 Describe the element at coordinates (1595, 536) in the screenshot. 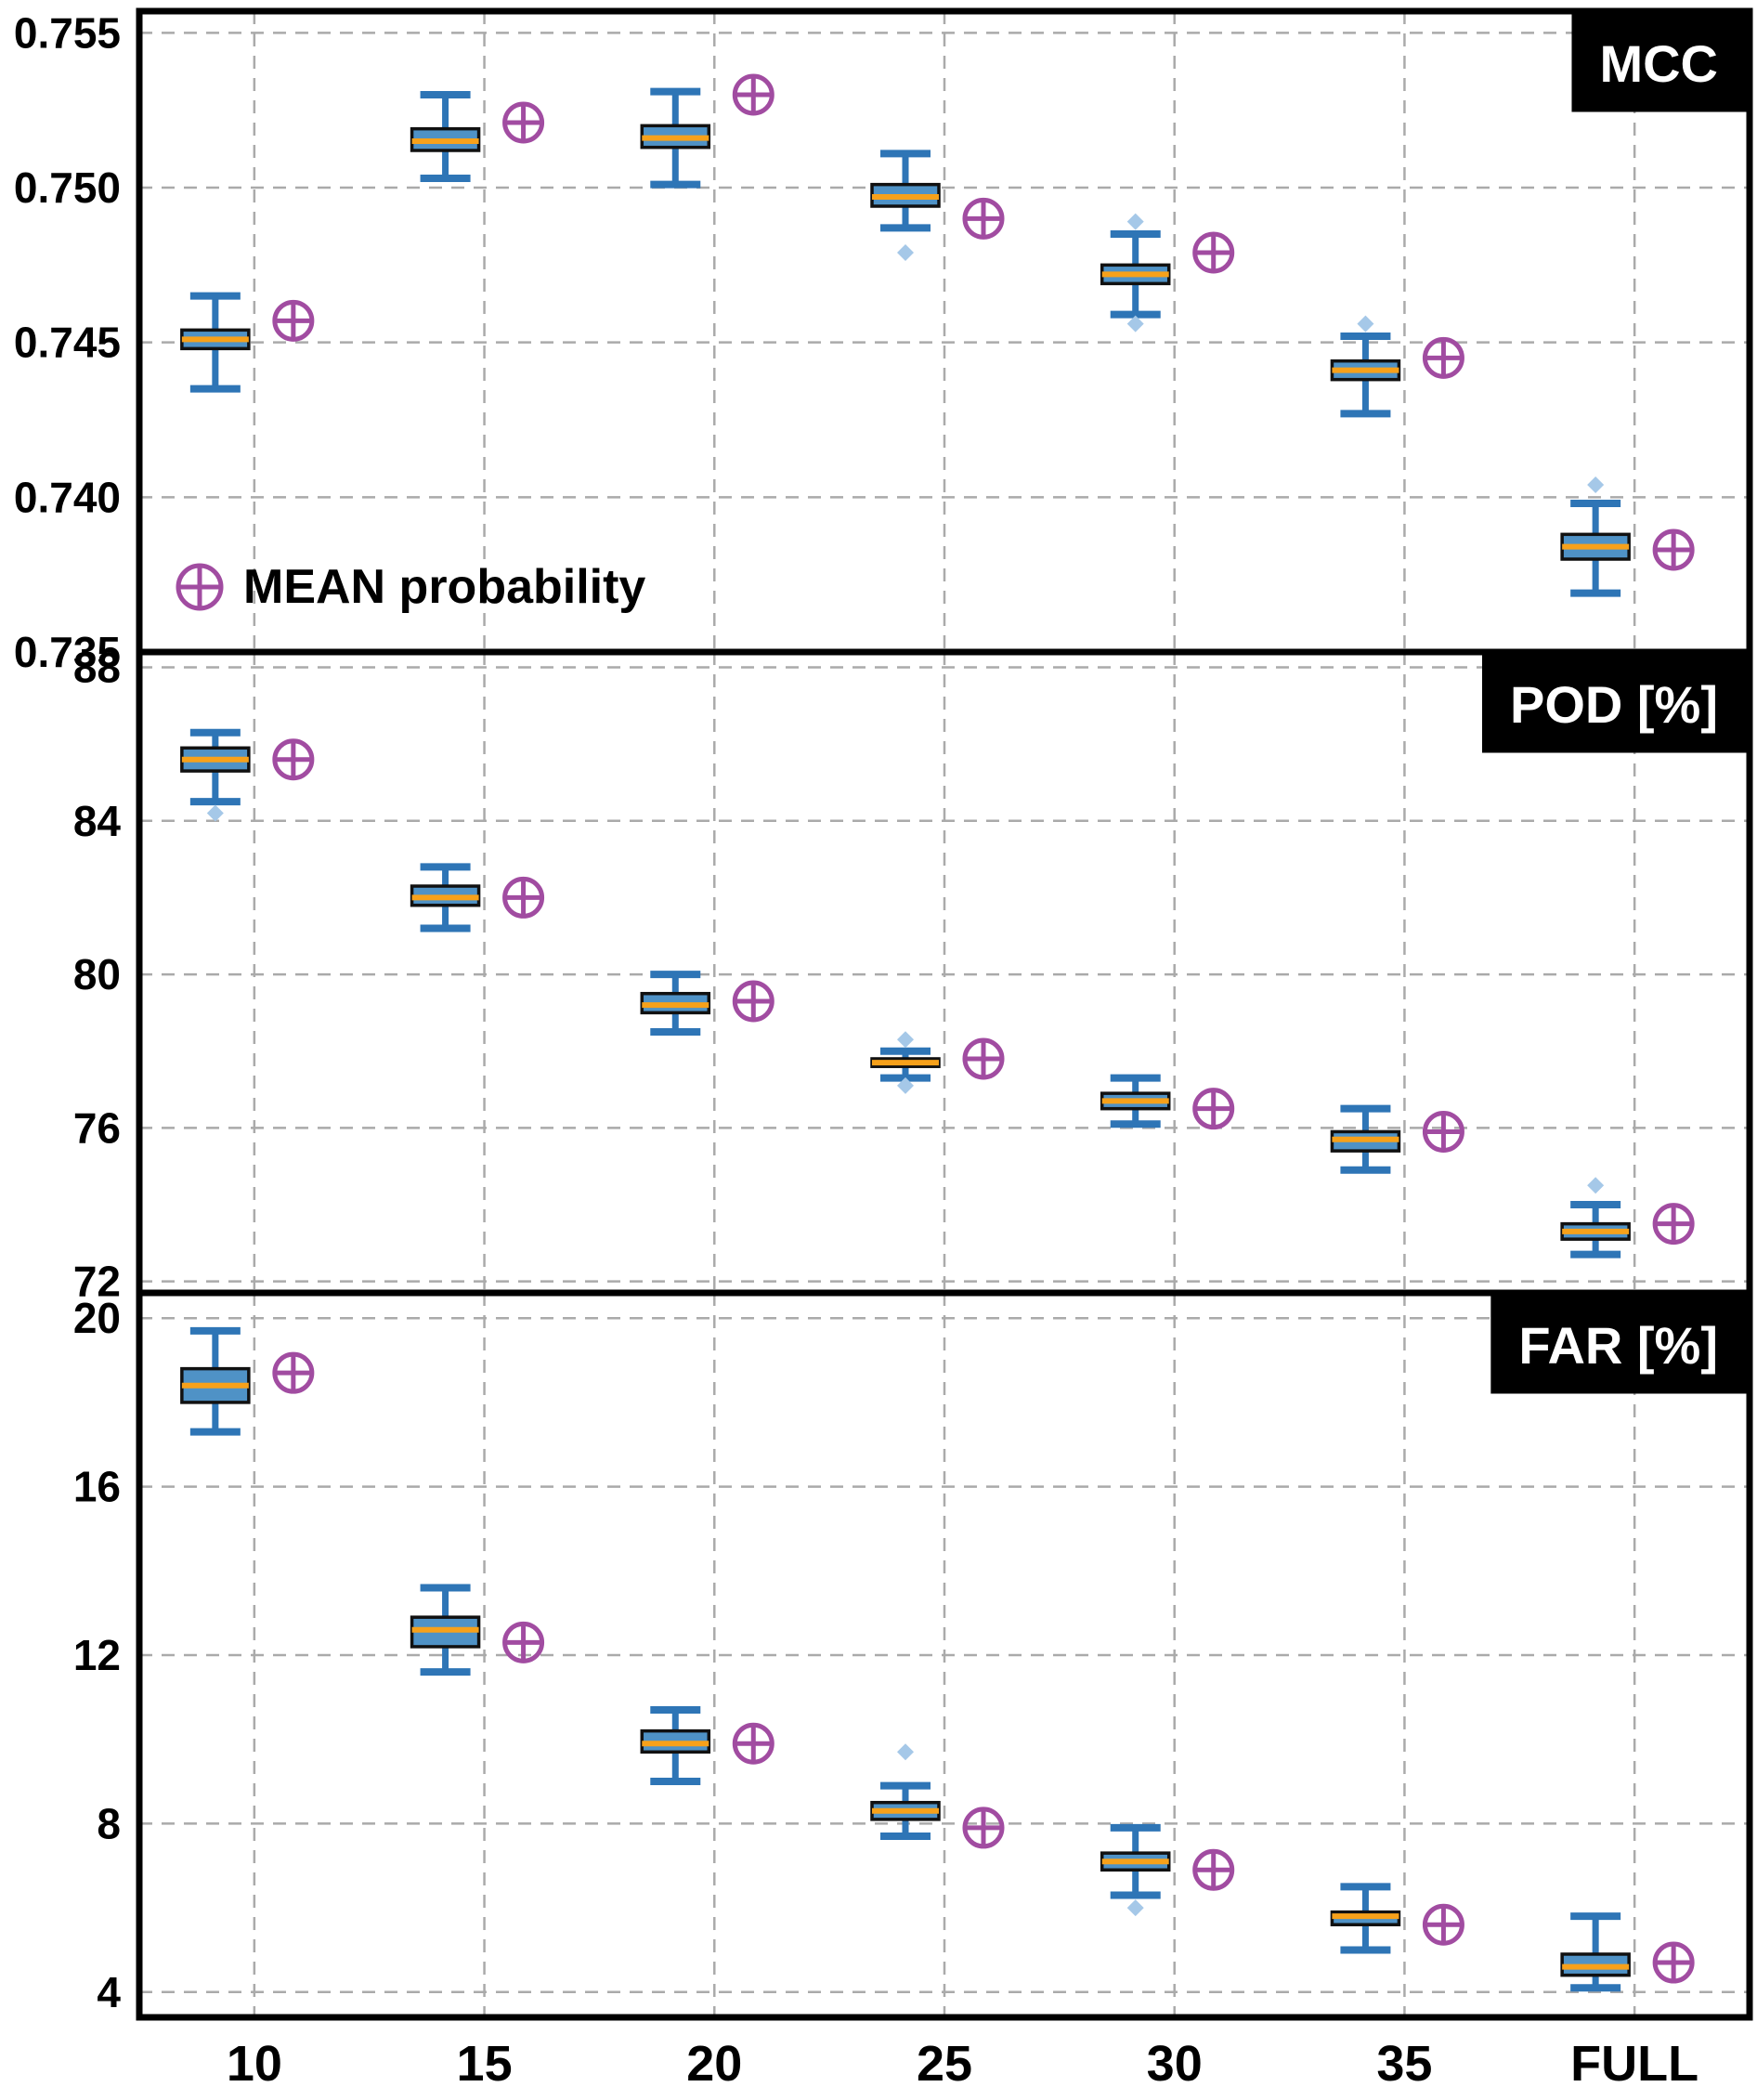

I see `box-plot-mcc-FULL` at that location.